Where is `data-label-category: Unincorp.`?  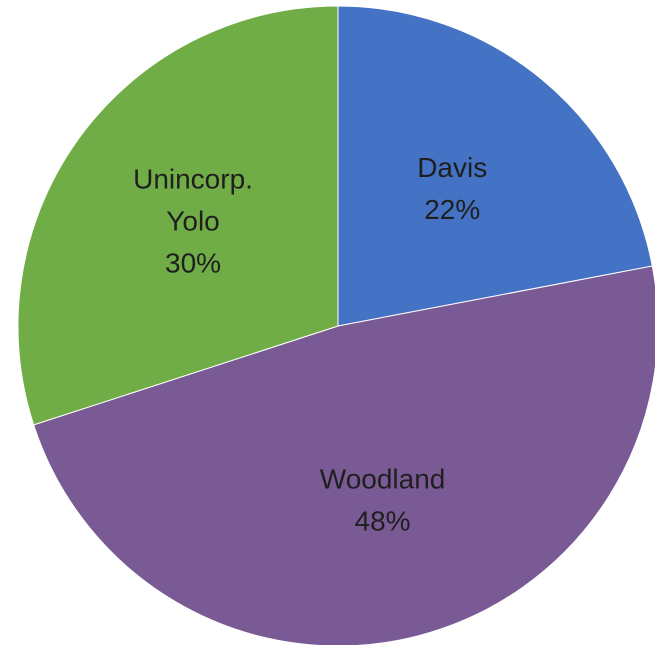
data-label-category: Unincorp. is located at coordinates (193, 179).